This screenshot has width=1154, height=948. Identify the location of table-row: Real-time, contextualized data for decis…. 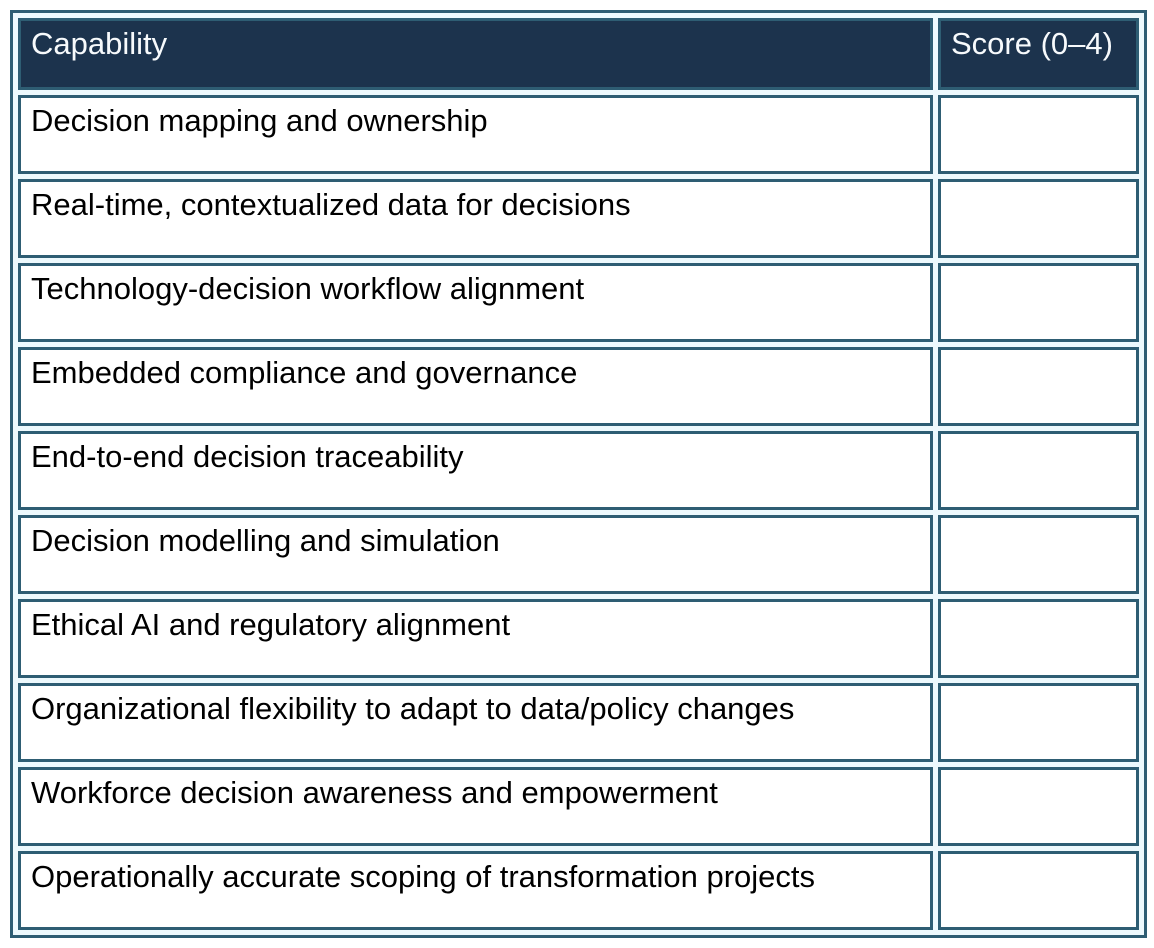
(578, 218).